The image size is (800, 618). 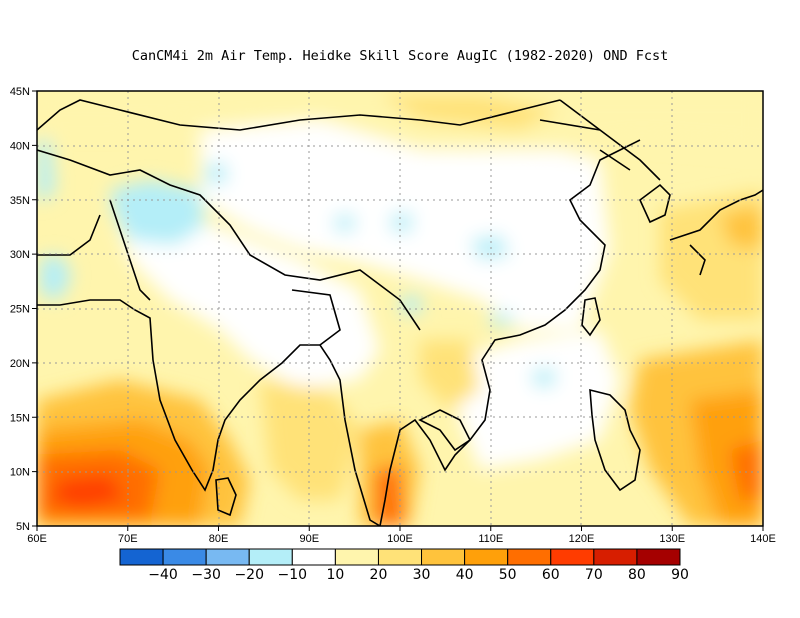 I want to click on y-tick-label: 45N, so click(x=20, y=92).